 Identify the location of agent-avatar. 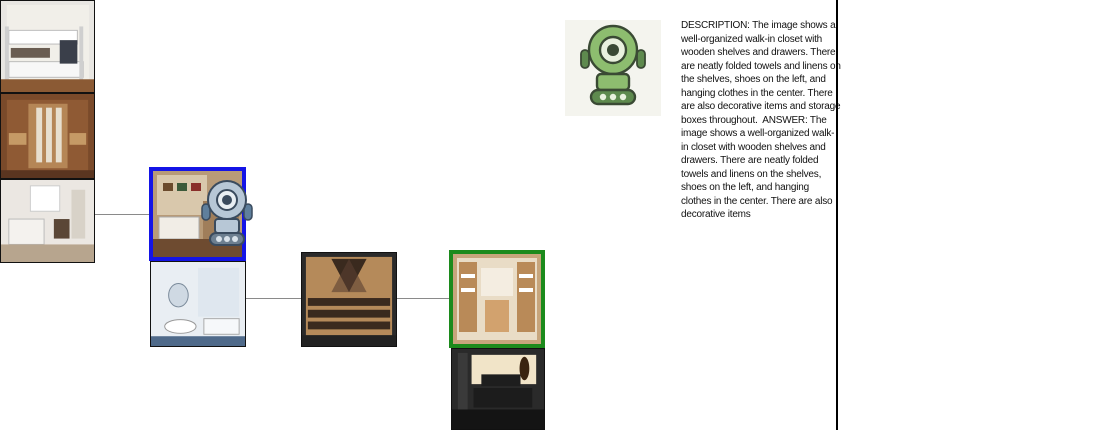
(613, 68).